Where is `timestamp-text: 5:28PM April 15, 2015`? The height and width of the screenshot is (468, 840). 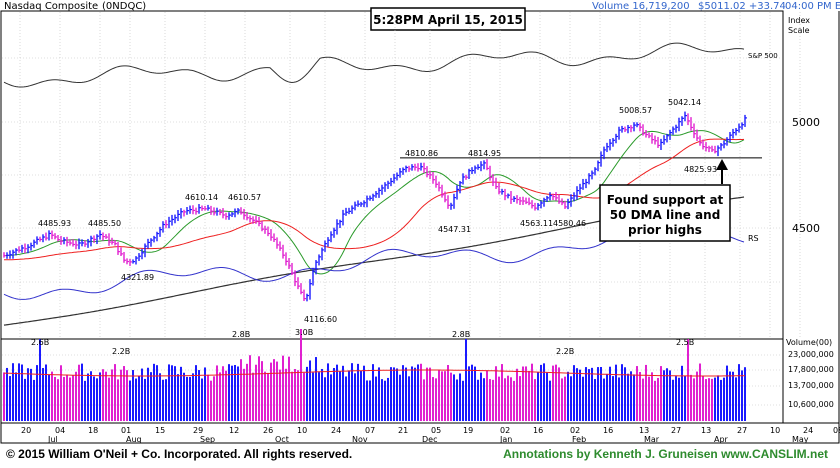 timestamp-text: 5:28PM April 15, 2015 is located at coordinates (448, 20).